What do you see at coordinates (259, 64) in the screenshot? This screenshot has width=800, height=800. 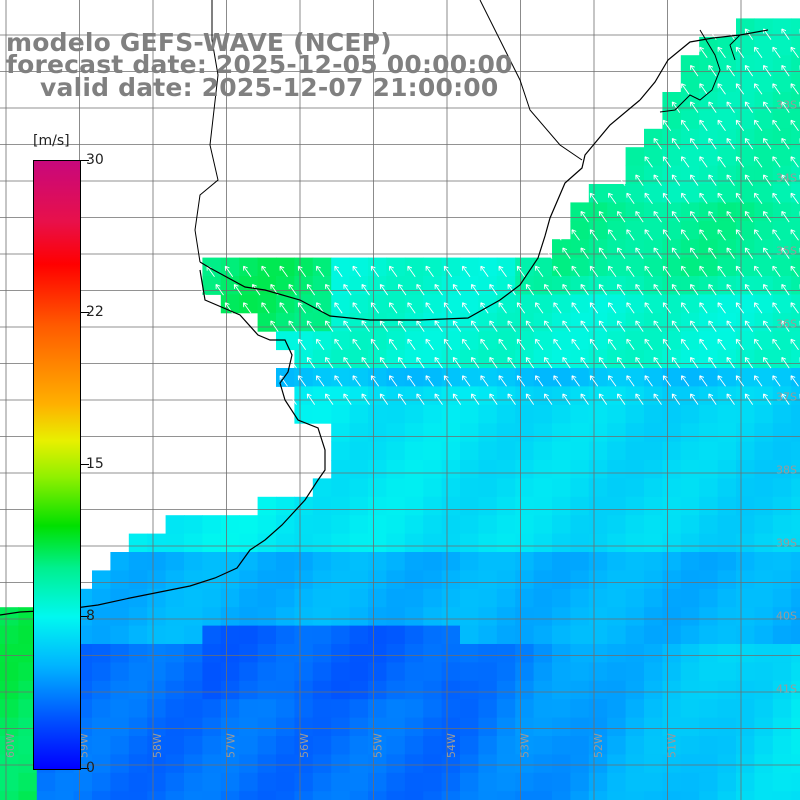 I see `title-forecast-date: forecast date: 2025-12-05 00:00:00` at bounding box center [259, 64].